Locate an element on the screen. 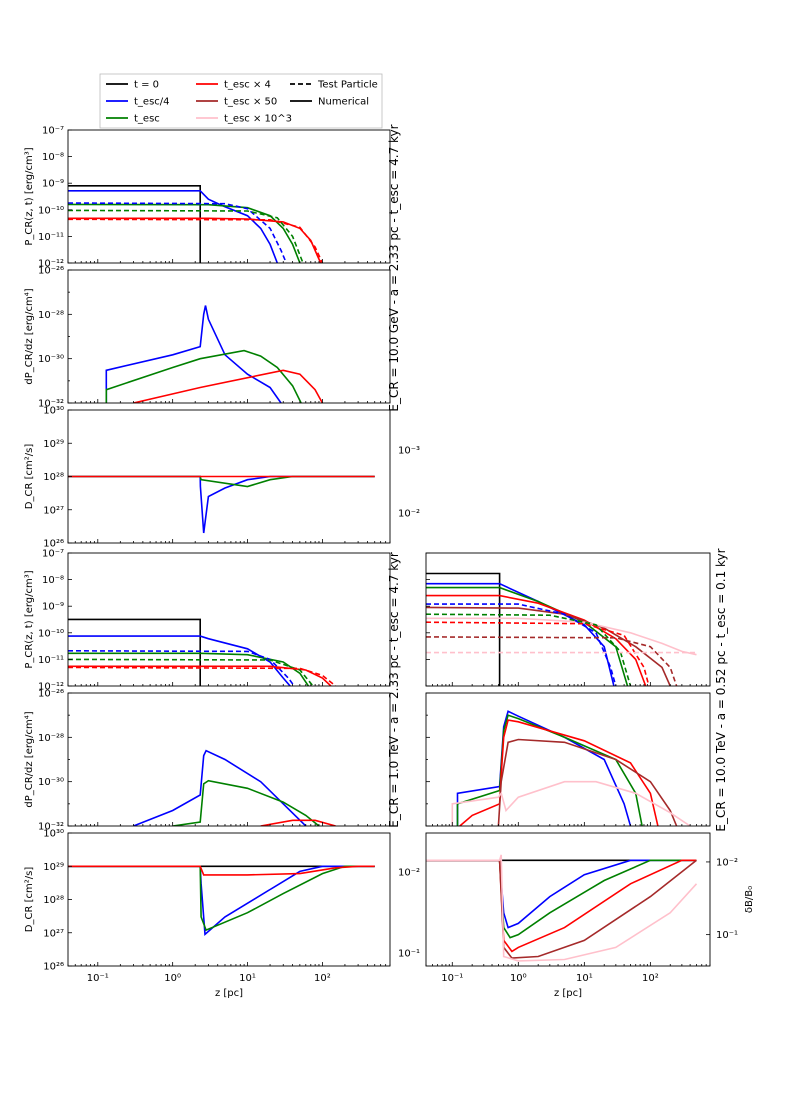  legend-label-5: t_esc × 10^3 is located at coordinates (258, 119).